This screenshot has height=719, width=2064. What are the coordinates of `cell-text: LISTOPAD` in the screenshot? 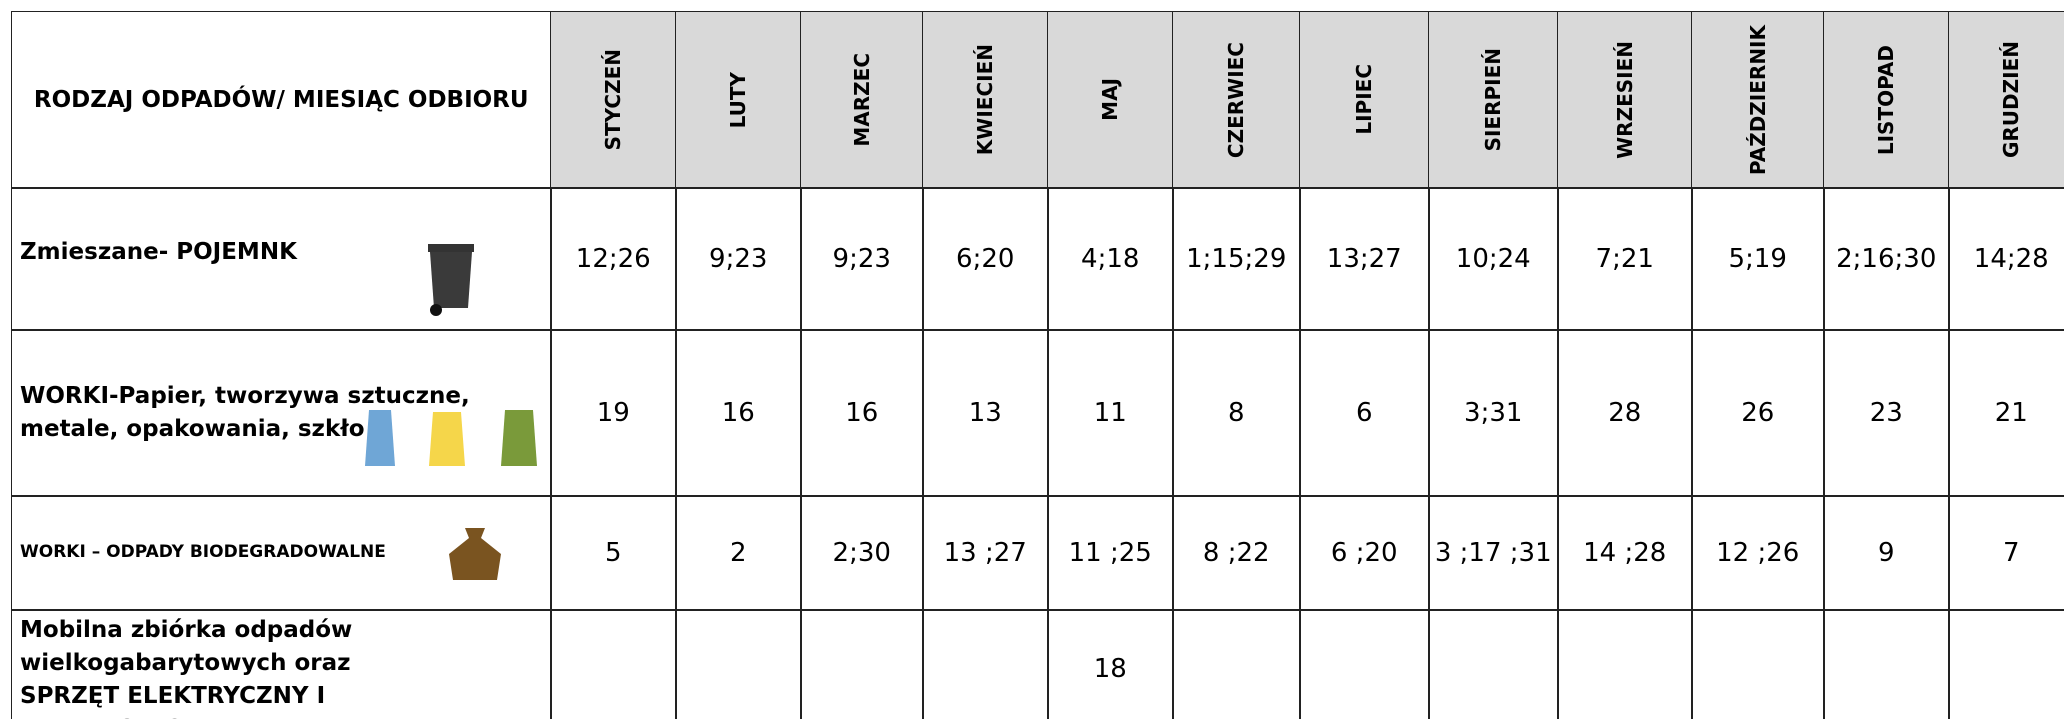 It's located at (1886, 99).